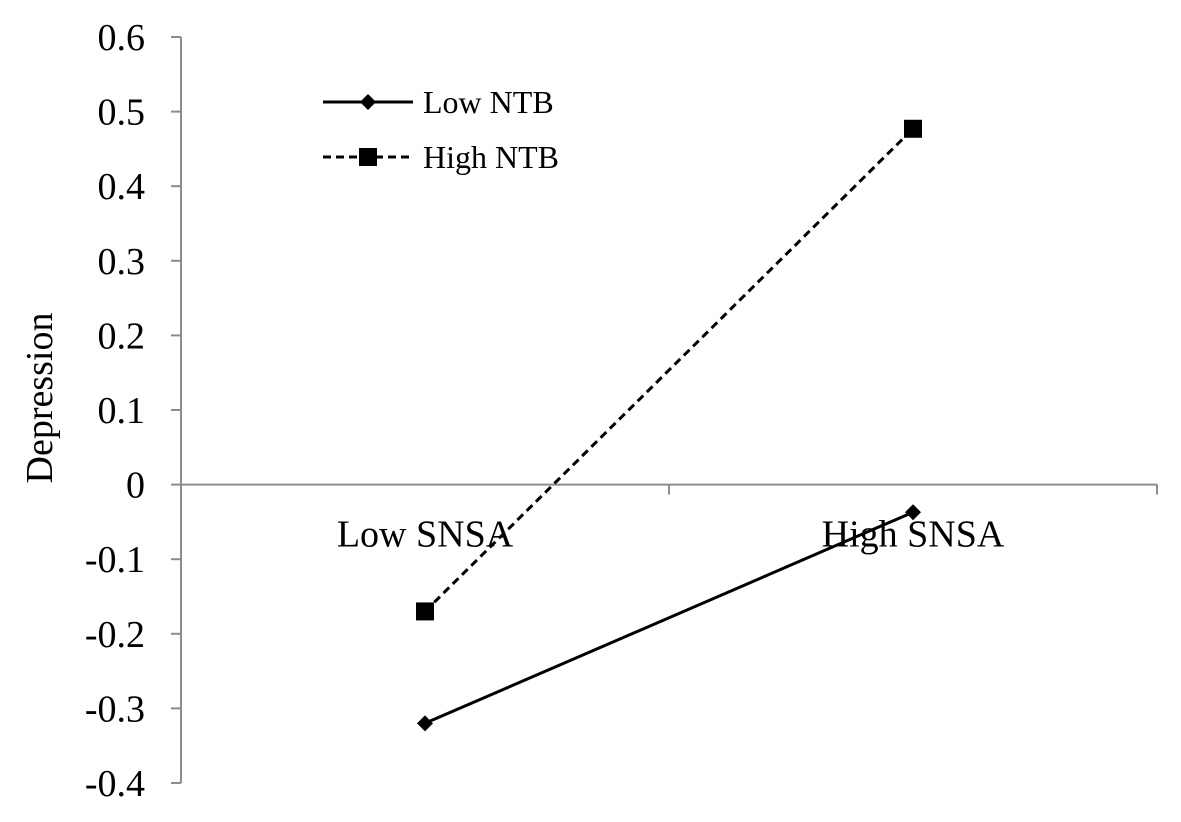 This screenshot has width=1181, height=822. I want to click on y-tick-label: 0.4, so click(122, 187).